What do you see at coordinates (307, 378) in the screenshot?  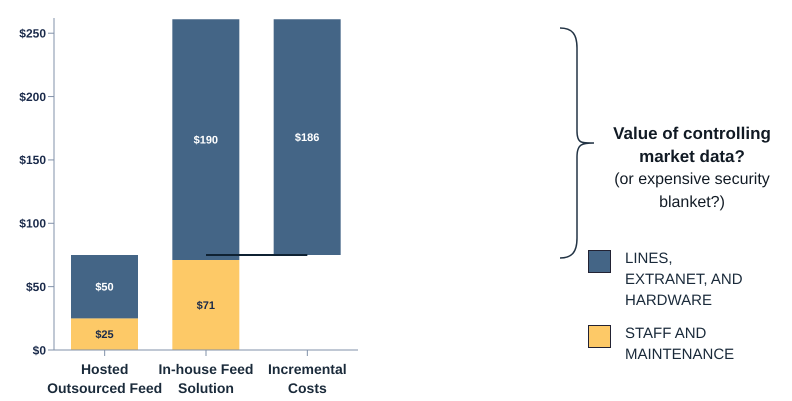 I see `x-tick-label: Incremental Costs` at bounding box center [307, 378].